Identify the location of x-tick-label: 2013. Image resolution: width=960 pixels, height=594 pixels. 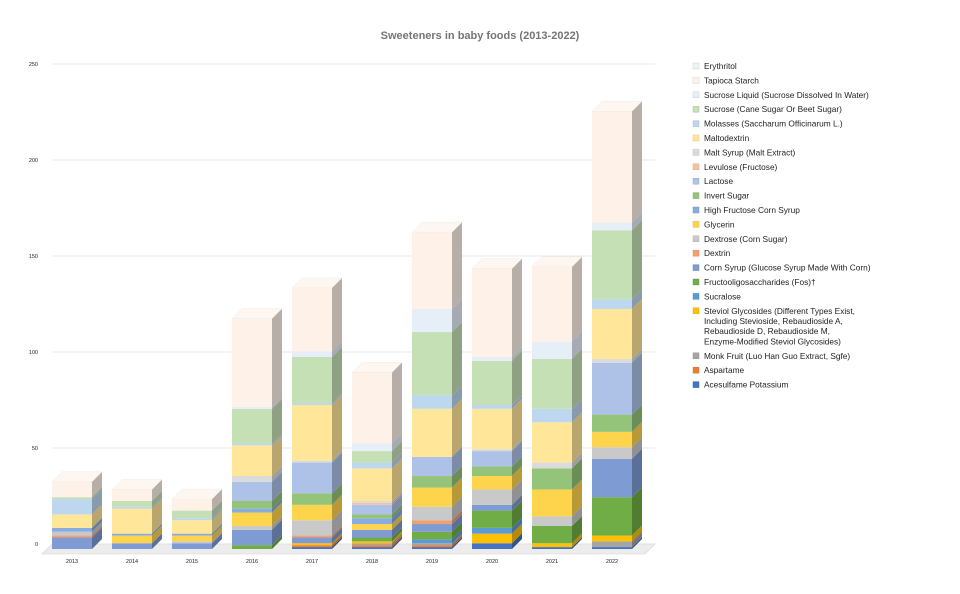
(72, 562).